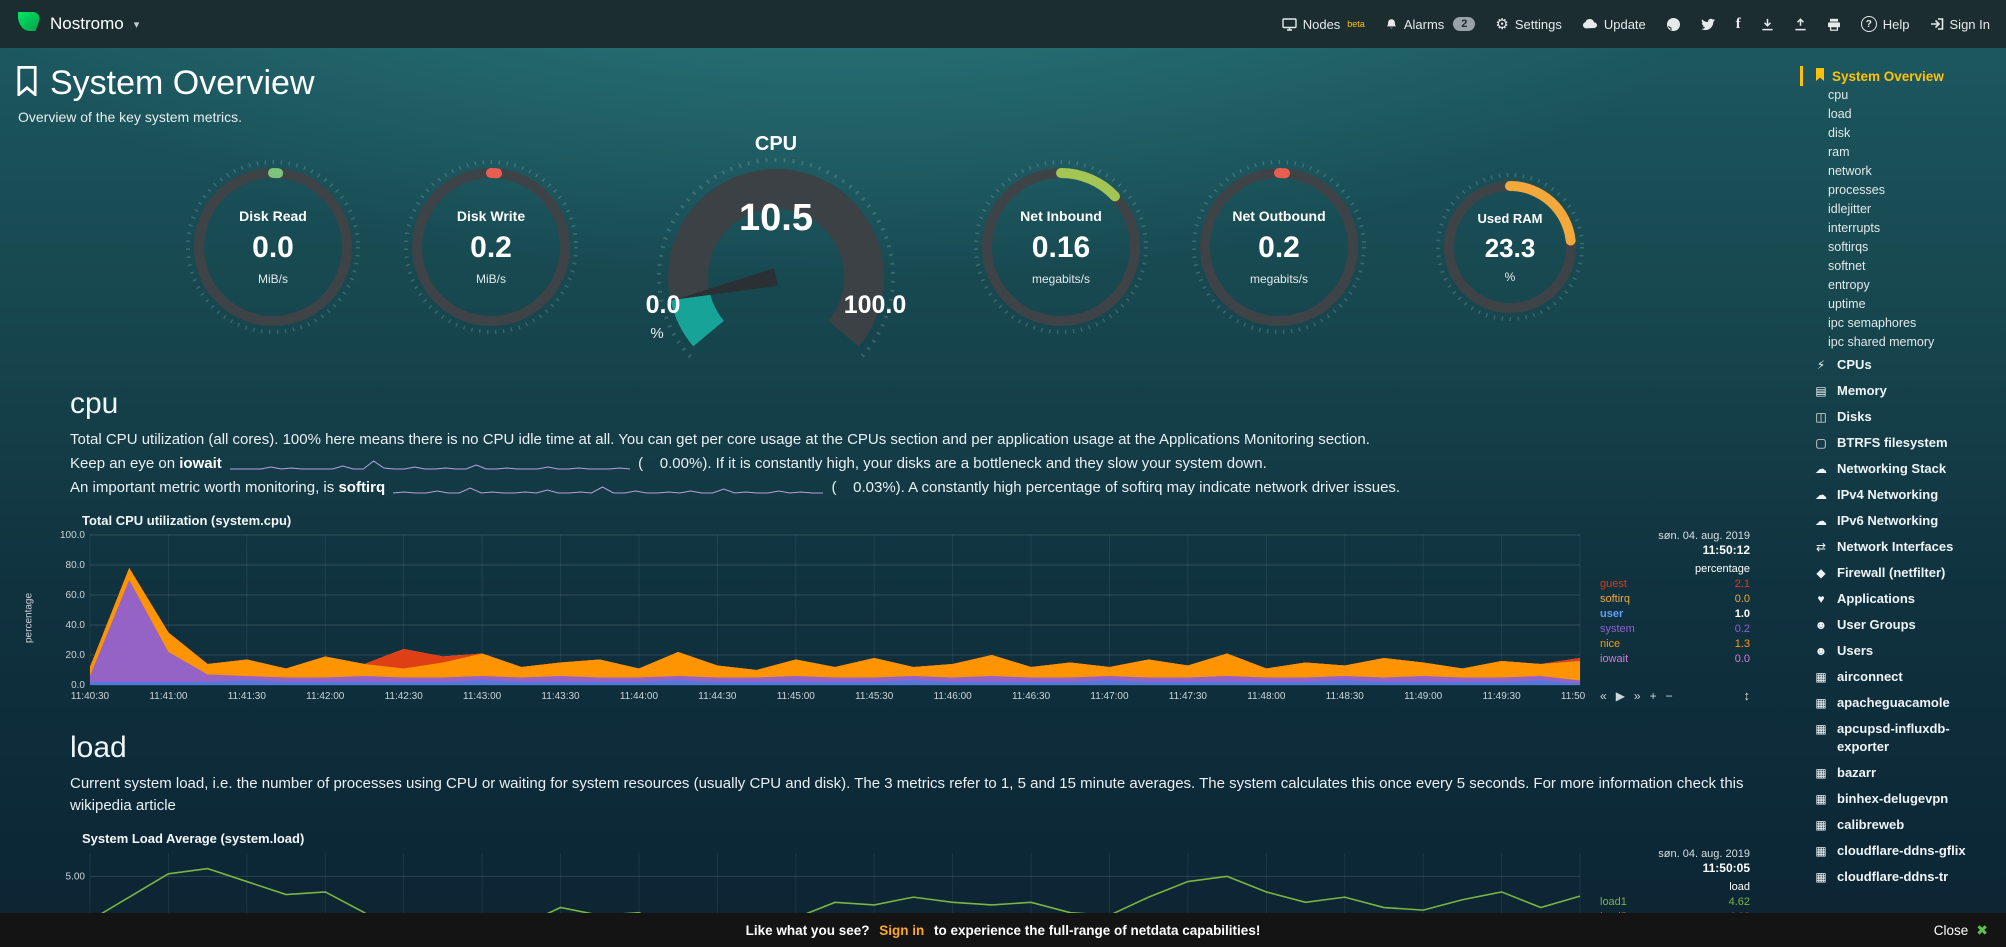 Image resolution: width=2006 pixels, height=947 pixels. I want to click on sign-in-link: Sign in, so click(902, 930).